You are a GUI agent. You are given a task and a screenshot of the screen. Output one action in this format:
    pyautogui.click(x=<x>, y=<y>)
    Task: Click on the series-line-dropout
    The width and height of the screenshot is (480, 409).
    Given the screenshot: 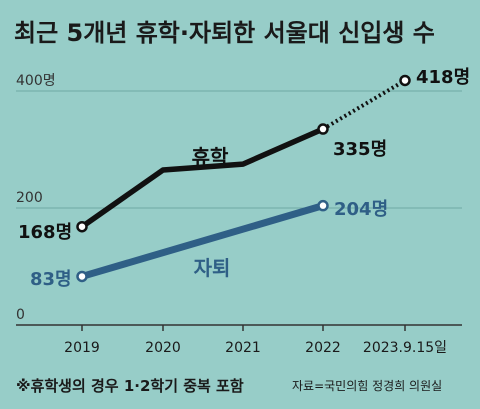 What is the action you would take?
    pyautogui.click(x=202, y=241)
    